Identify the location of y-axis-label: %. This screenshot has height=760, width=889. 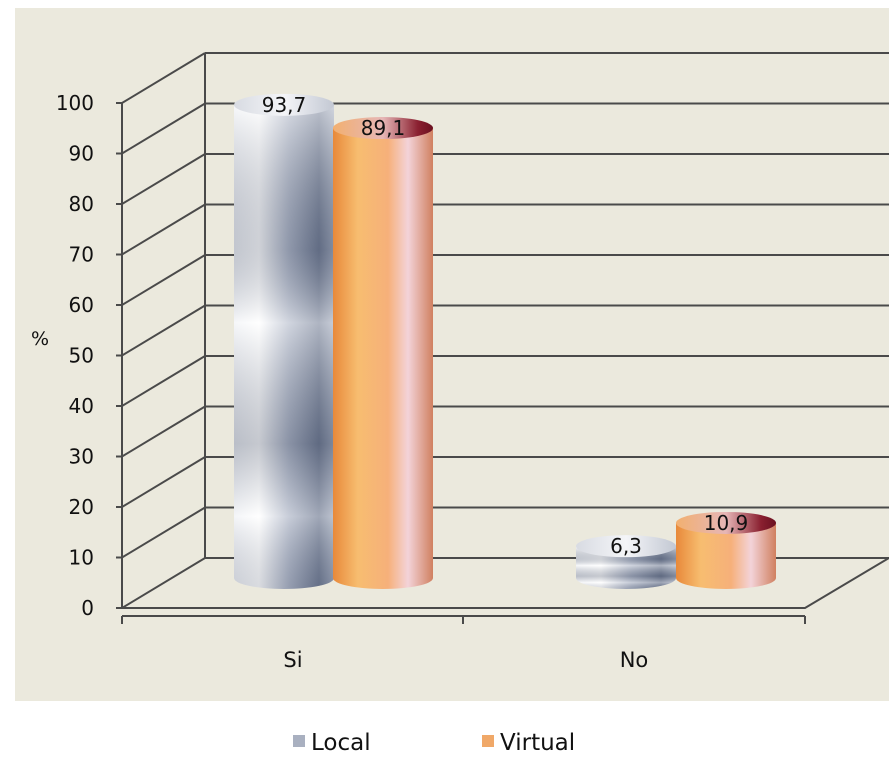
(40, 339).